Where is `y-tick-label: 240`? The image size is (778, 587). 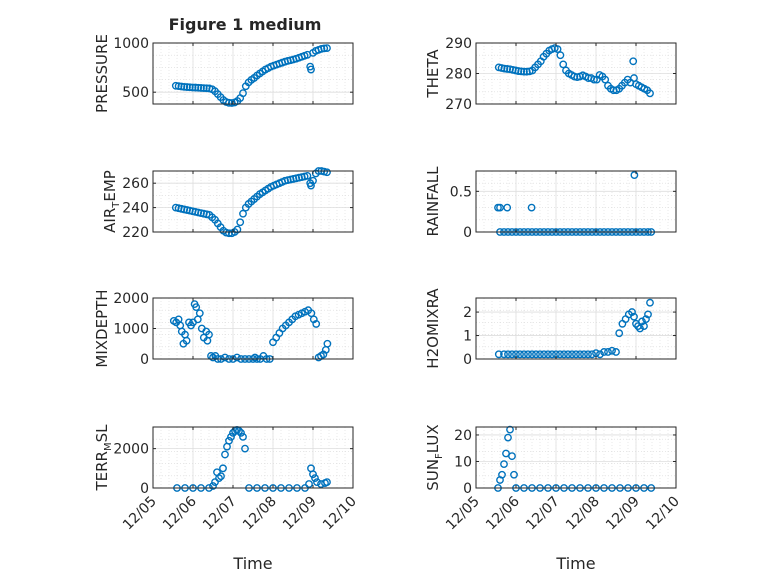 y-tick-label: 240 is located at coordinates (135, 209).